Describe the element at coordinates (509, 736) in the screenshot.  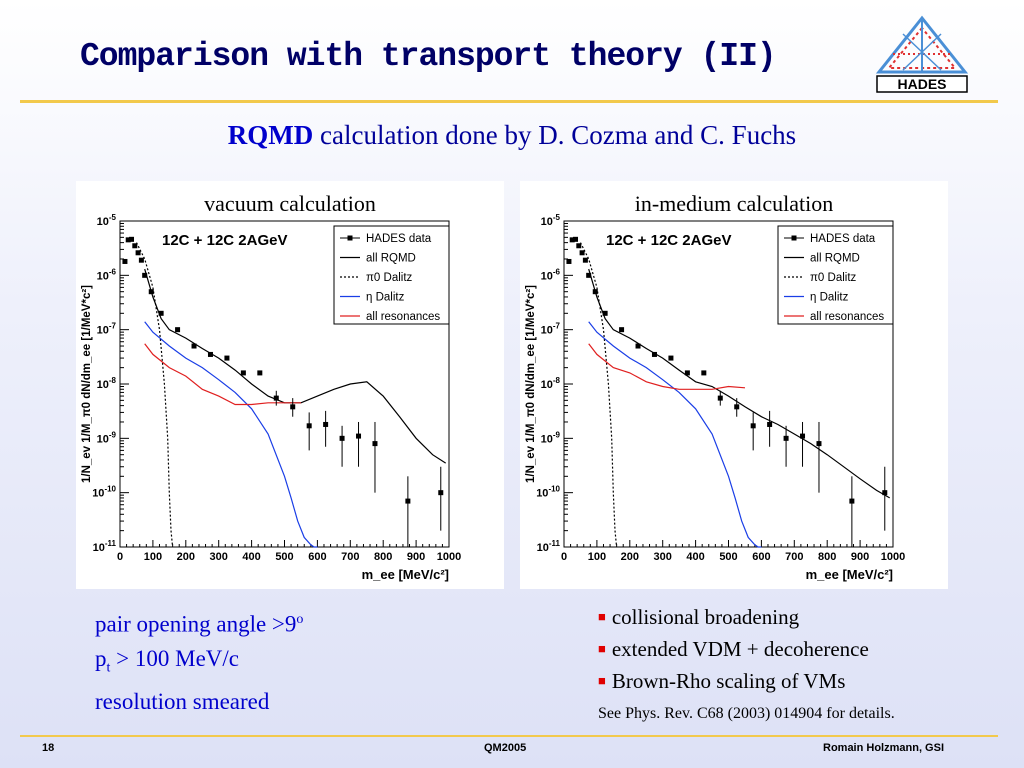
I see `bottom-divider` at that location.